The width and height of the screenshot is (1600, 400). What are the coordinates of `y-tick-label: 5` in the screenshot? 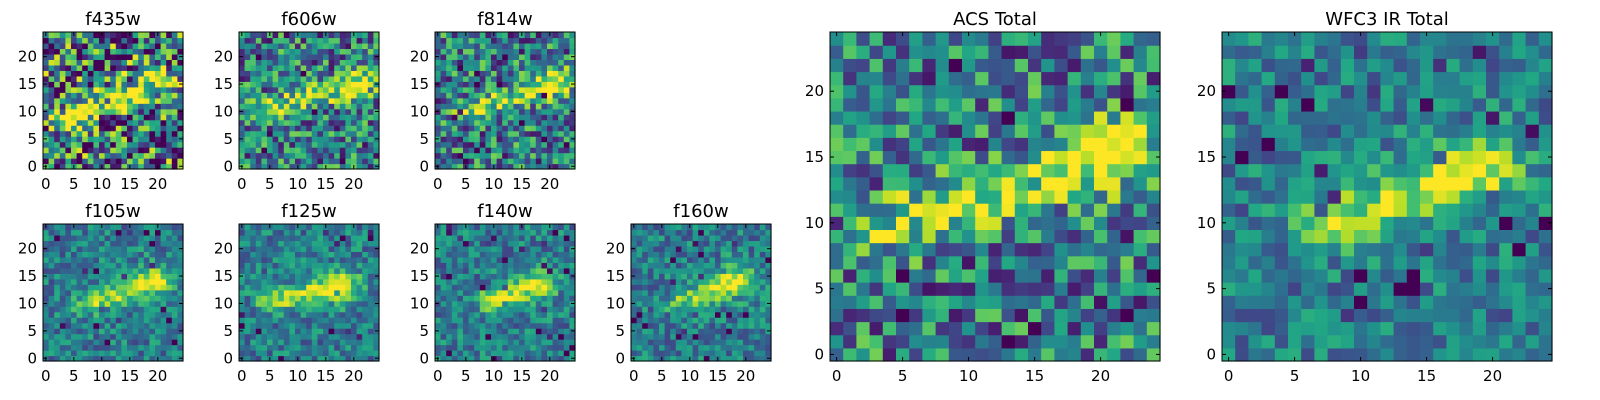 It's located at (32, 331).